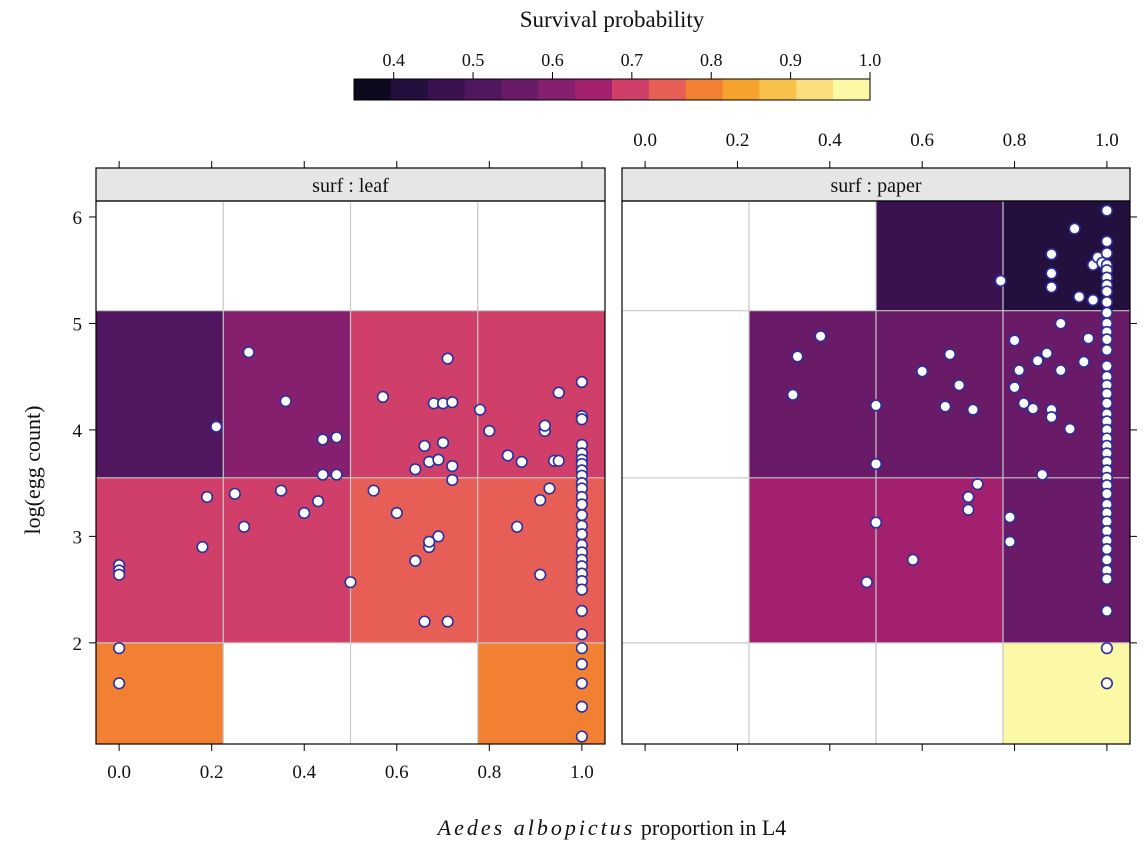 Image resolution: width=1144 pixels, height=841 pixels. Describe the element at coordinates (473, 60) in the screenshot. I see `colorbar-tick-label: 0.5` at that location.